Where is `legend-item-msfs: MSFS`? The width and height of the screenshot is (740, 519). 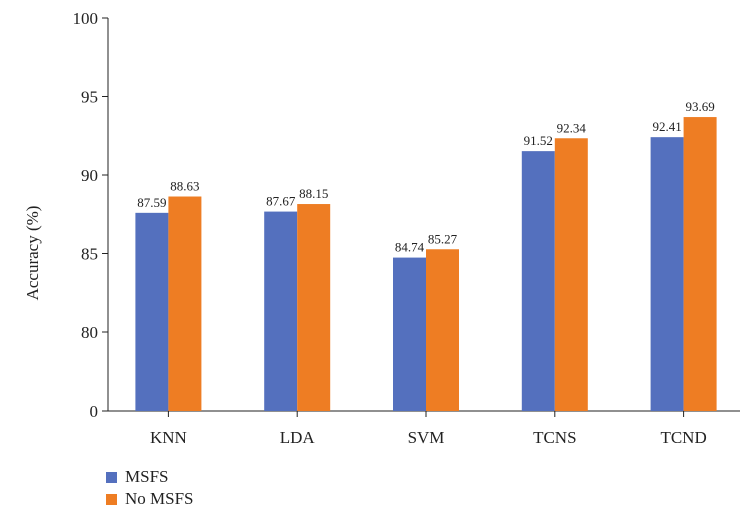
legend-item-msfs: MSFS is located at coordinates (150, 477).